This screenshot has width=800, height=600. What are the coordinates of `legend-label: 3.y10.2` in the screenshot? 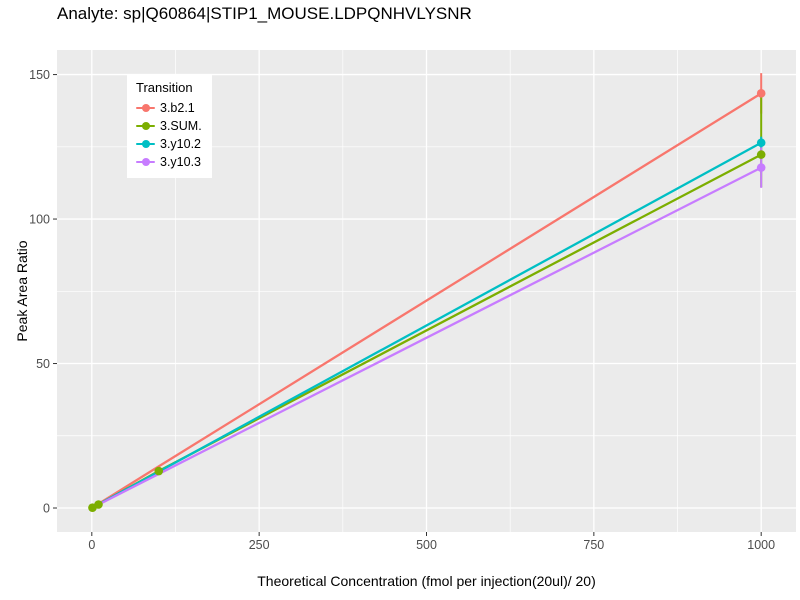 It's located at (181, 144).